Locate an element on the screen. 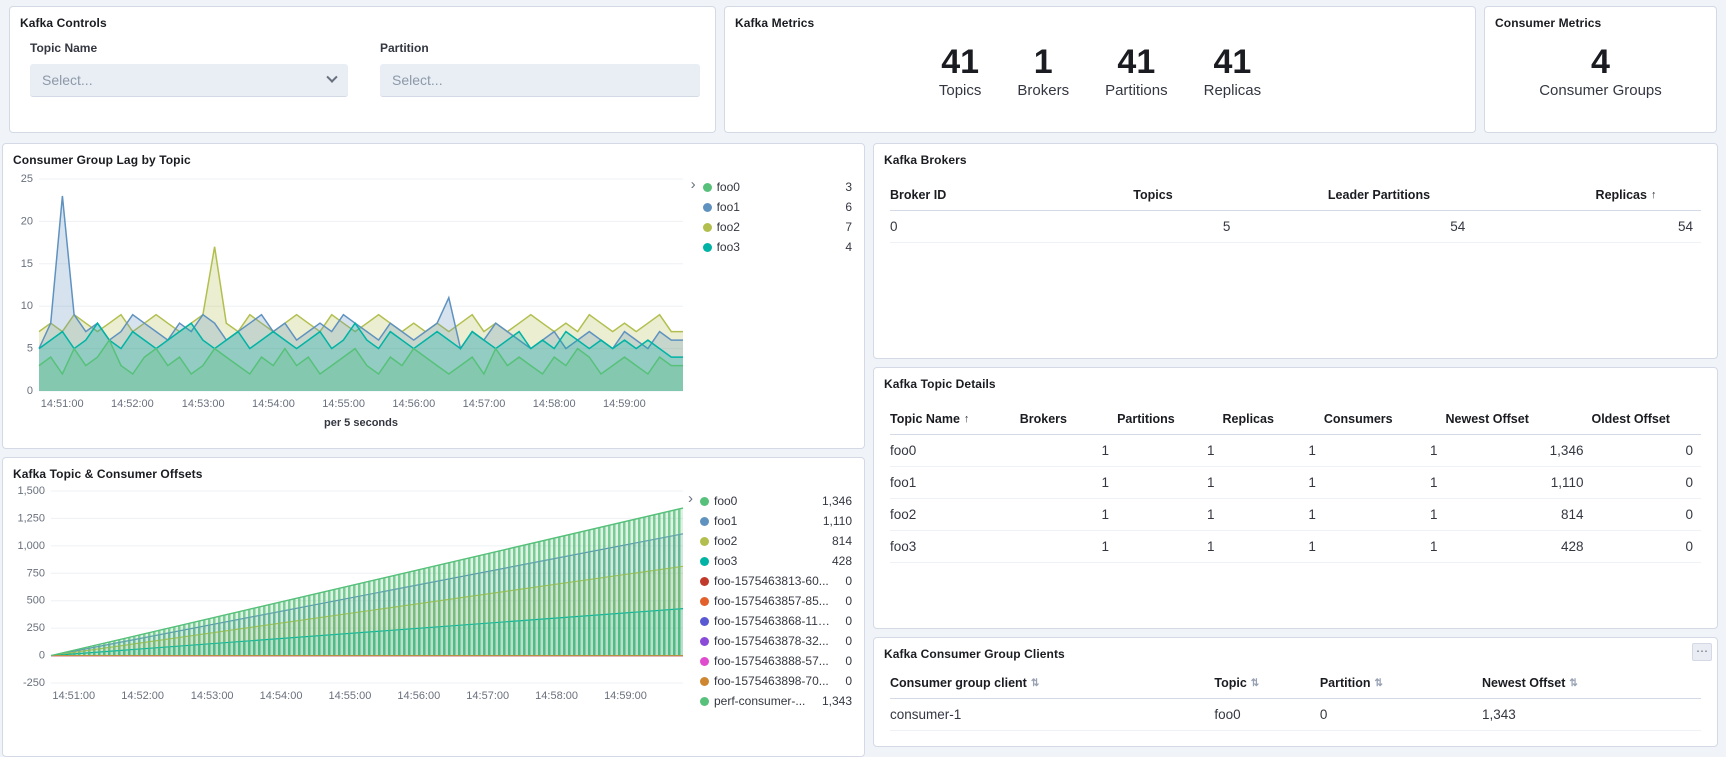 Image resolution: width=1726 pixels, height=757 pixels. svg-text: -250 is located at coordinates (34, 683).